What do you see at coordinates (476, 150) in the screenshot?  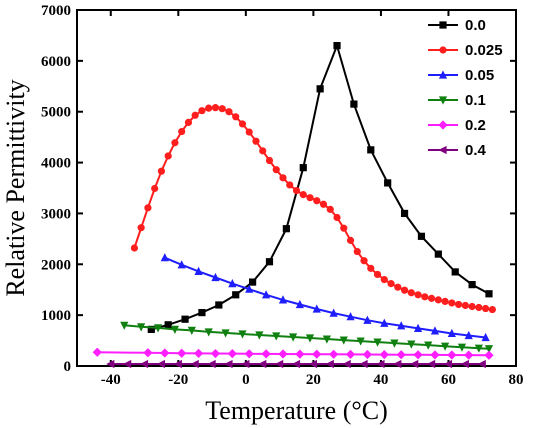 I see `legend-label: 0.4` at bounding box center [476, 150].